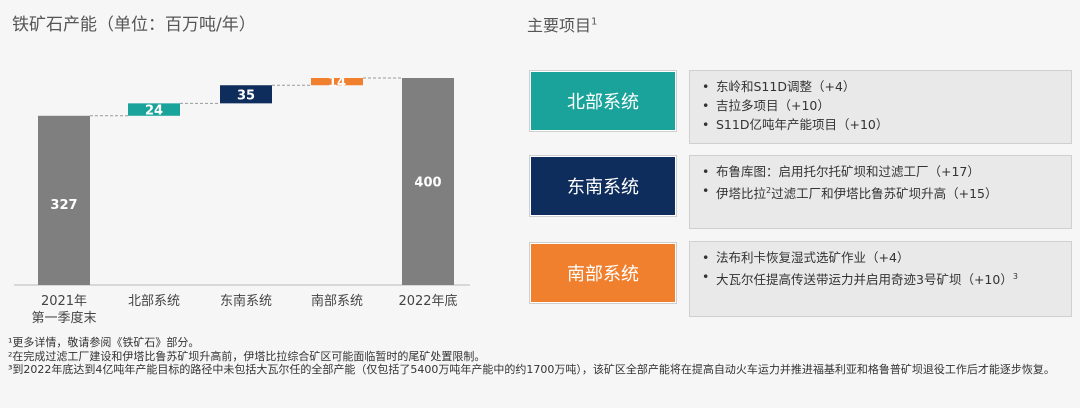 This screenshot has width=1080, height=408. I want to click on project-item: 大瓦尔任提高传送带运力并启用奇迹3号矿坝（+10）3, so click(881, 278).